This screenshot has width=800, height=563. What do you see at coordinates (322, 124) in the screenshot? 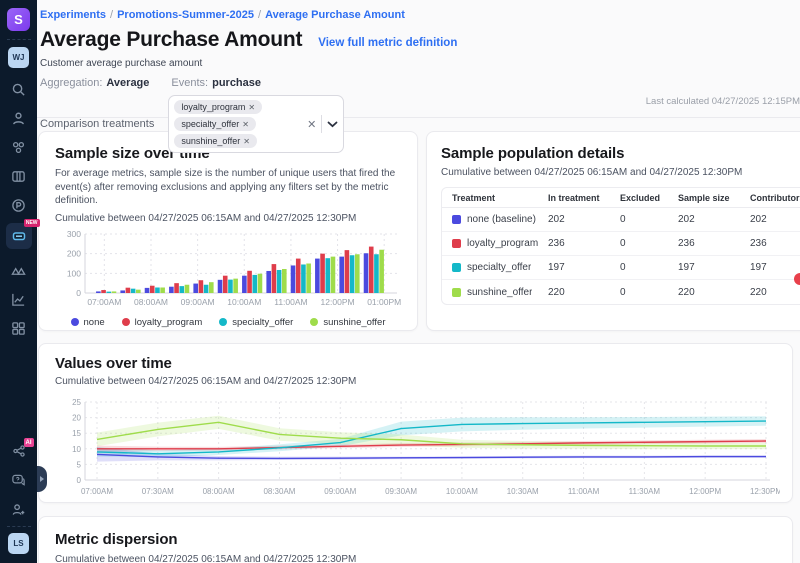
I see `select-divider` at bounding box center [322, 124].